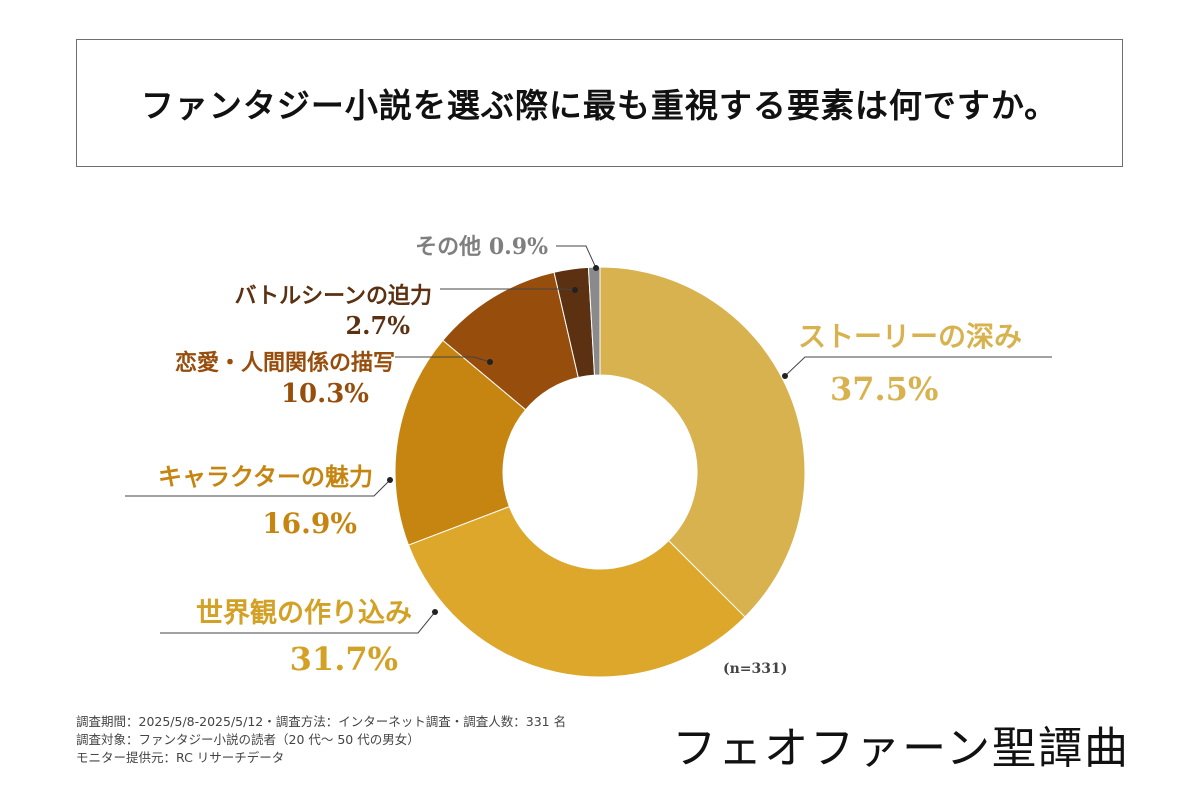  Describe the element at coordinates (333, 296) in the screenshot. I see `slice-label-4: バトルシーンの迫力` at that location.